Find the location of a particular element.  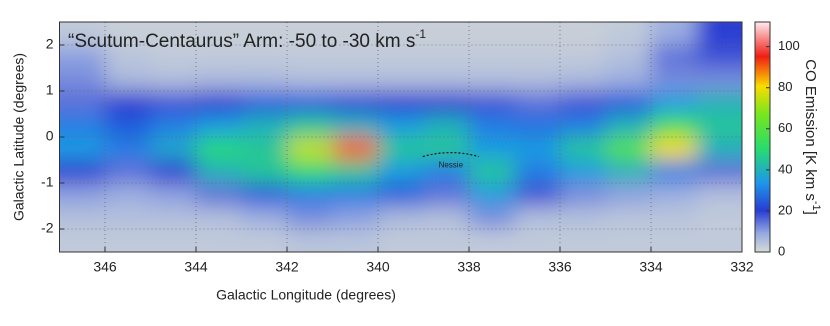

colorbar-tick-label: 40 is located at coordinates (785, 168).